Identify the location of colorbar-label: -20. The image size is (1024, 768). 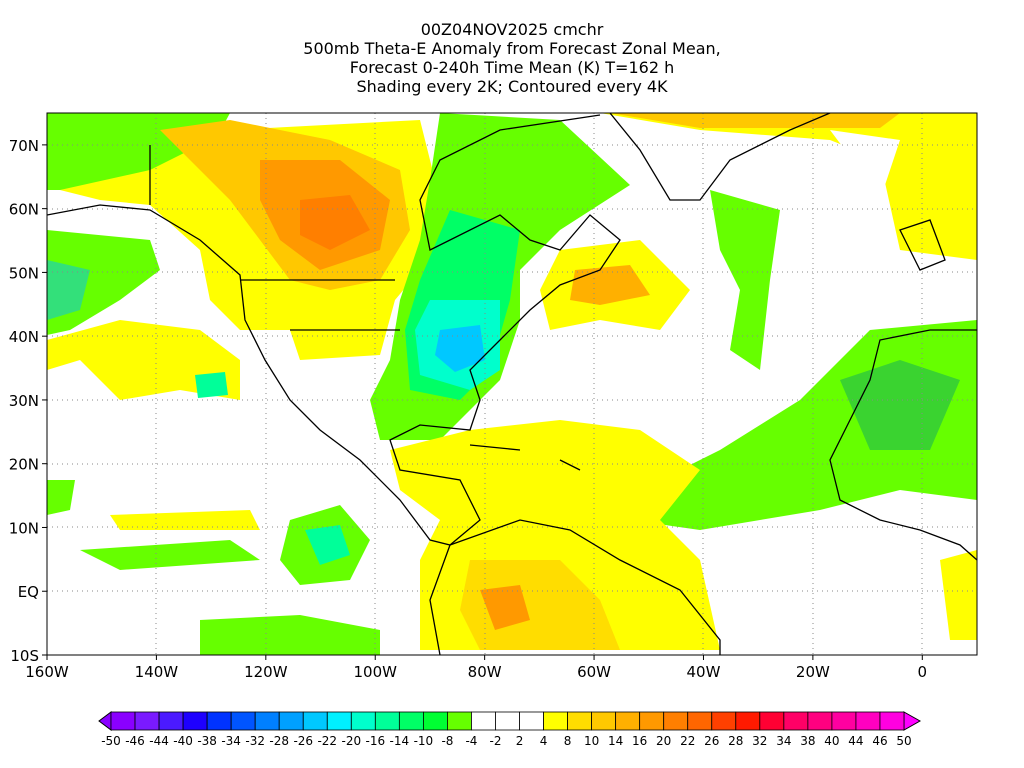
(351, 741).